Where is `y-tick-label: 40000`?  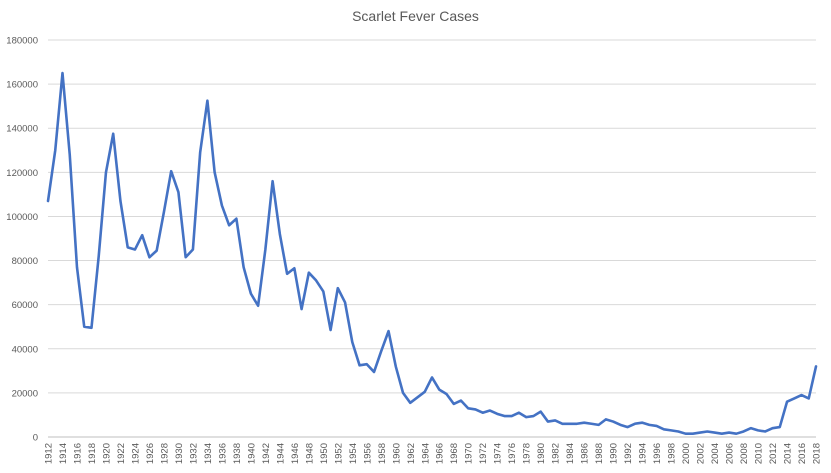
y-tick-label: 40000 is located at coordinates (25, 349).